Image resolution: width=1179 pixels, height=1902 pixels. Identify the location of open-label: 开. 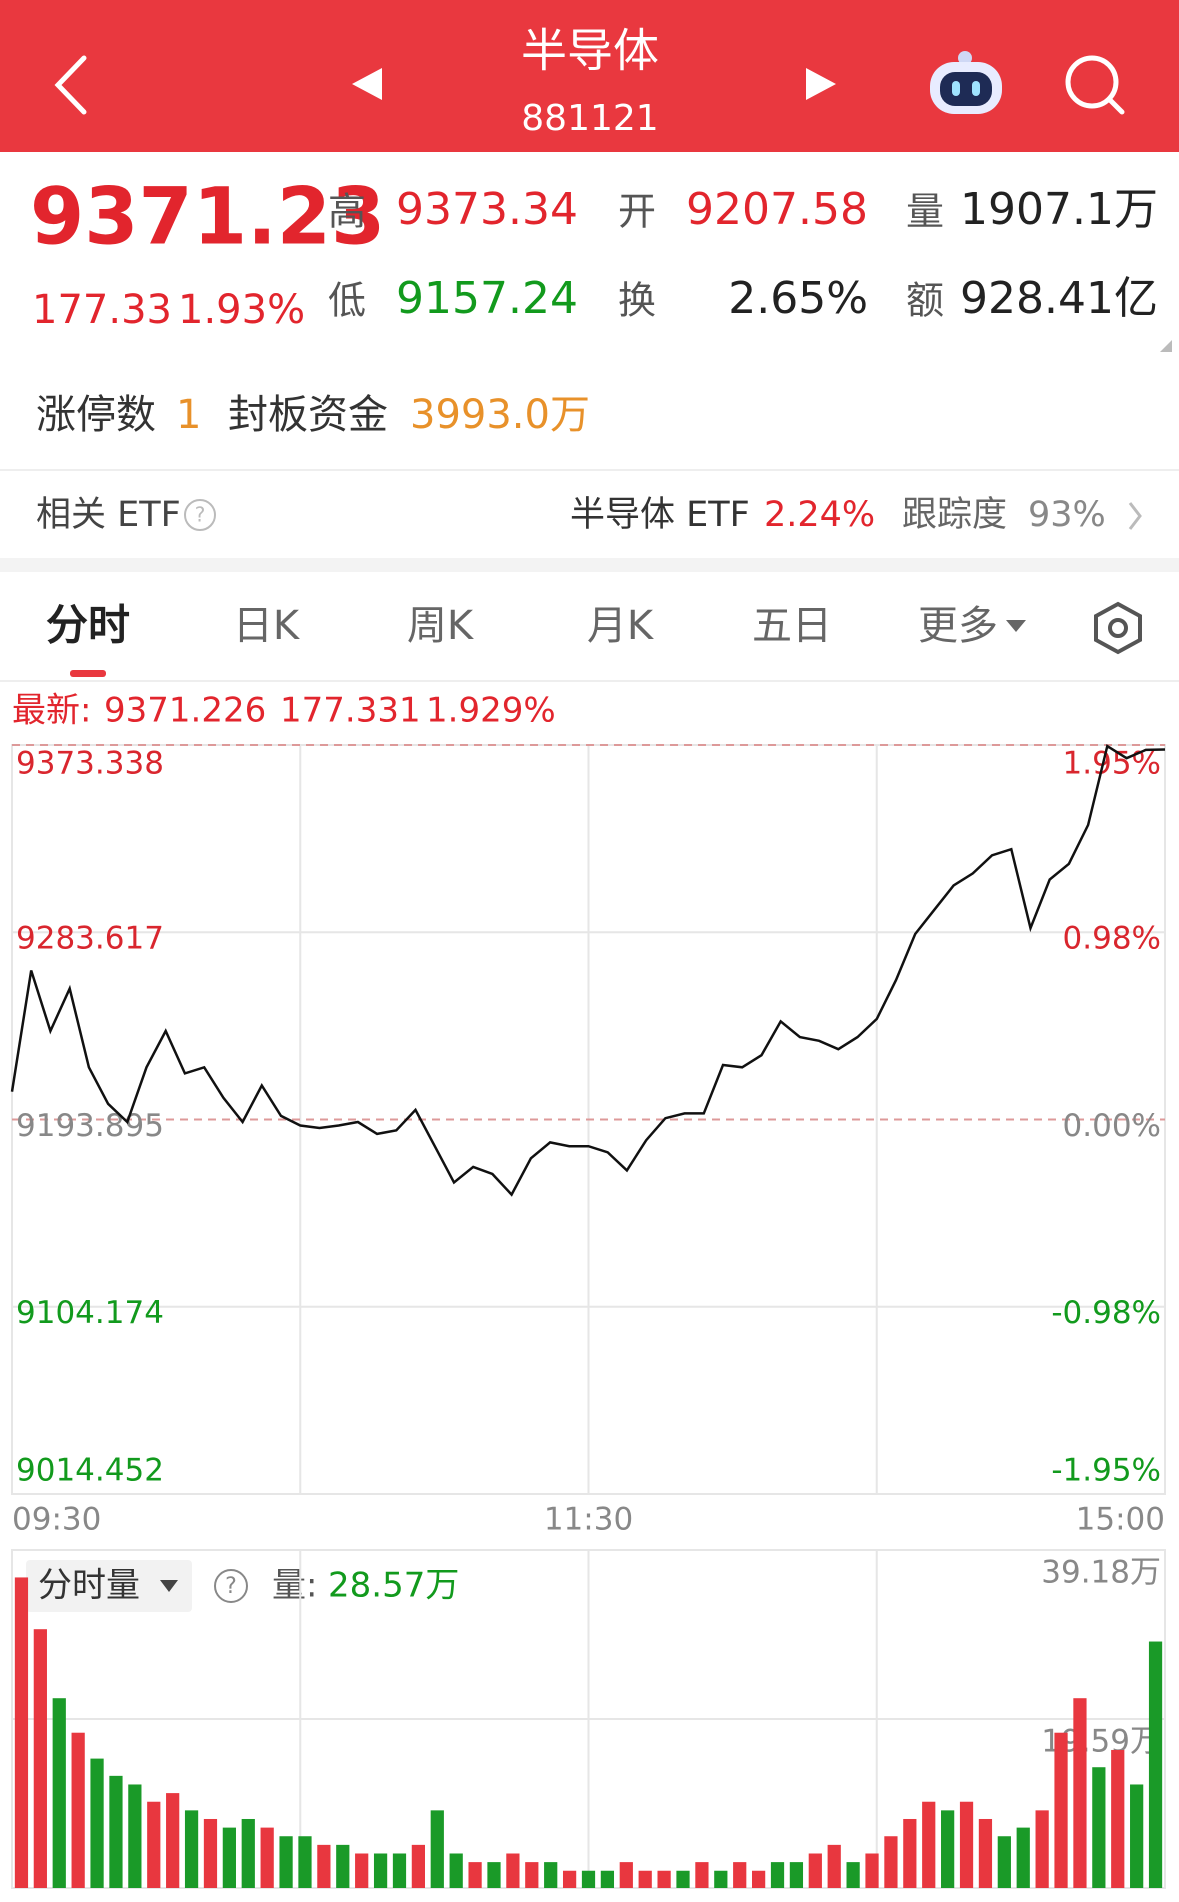
(637, 212).